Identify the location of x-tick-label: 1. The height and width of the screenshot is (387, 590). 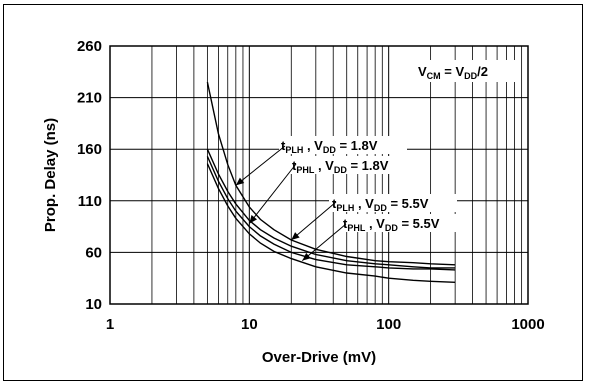
(110, 324).